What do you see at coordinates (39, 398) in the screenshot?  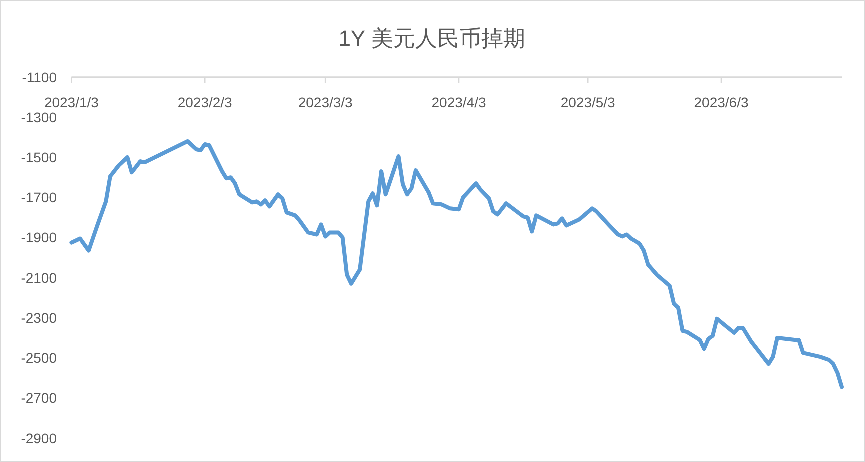 I see `y-tick-label: -2700` at bounding box center [39, 398].